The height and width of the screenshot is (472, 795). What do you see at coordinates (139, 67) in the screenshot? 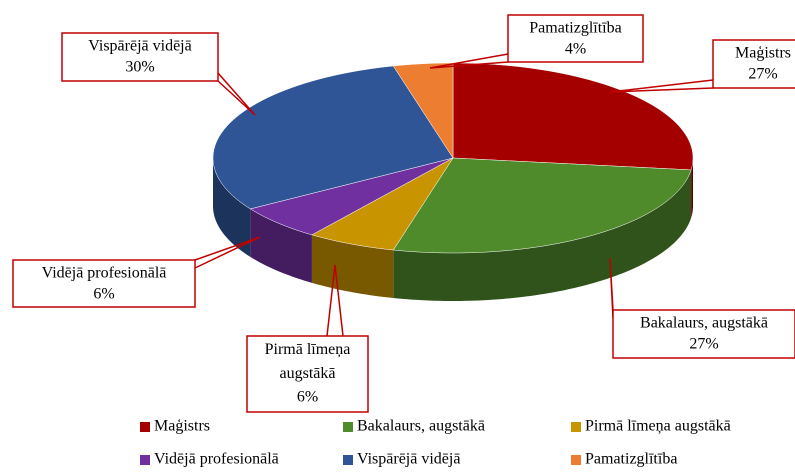
I see `data-label: 30%` at bounding box center [139, 67].